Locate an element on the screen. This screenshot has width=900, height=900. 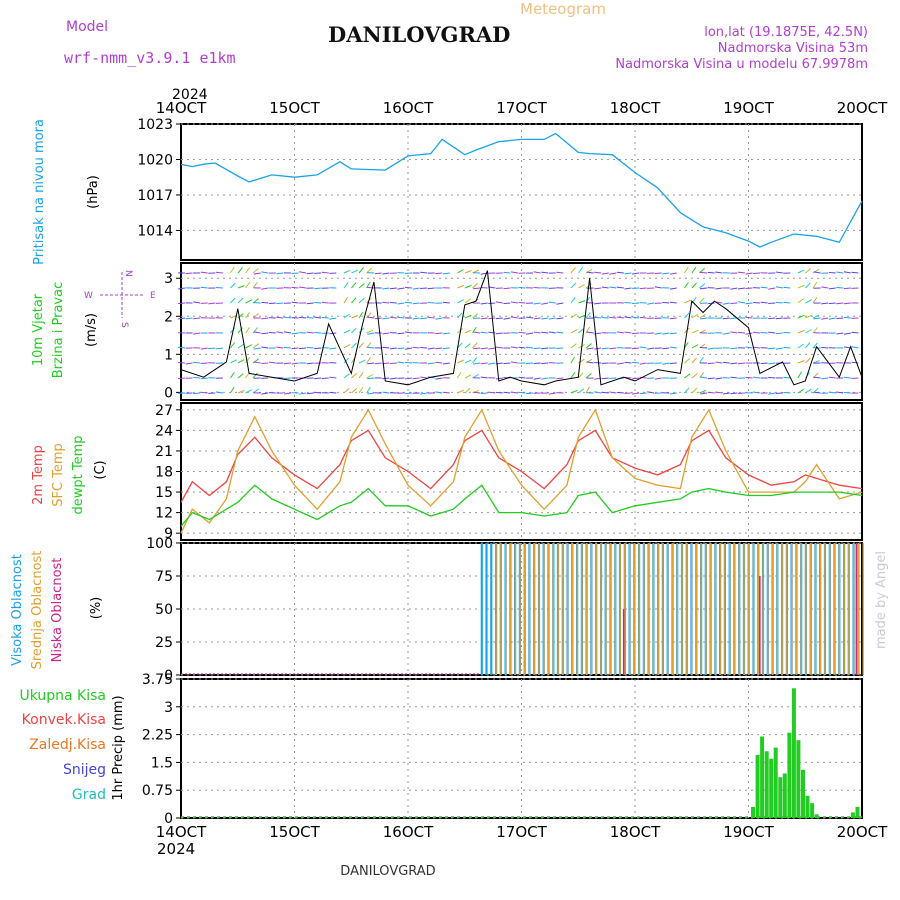
temp2m-label: 2m Temp is located at coordinates (38, 475).